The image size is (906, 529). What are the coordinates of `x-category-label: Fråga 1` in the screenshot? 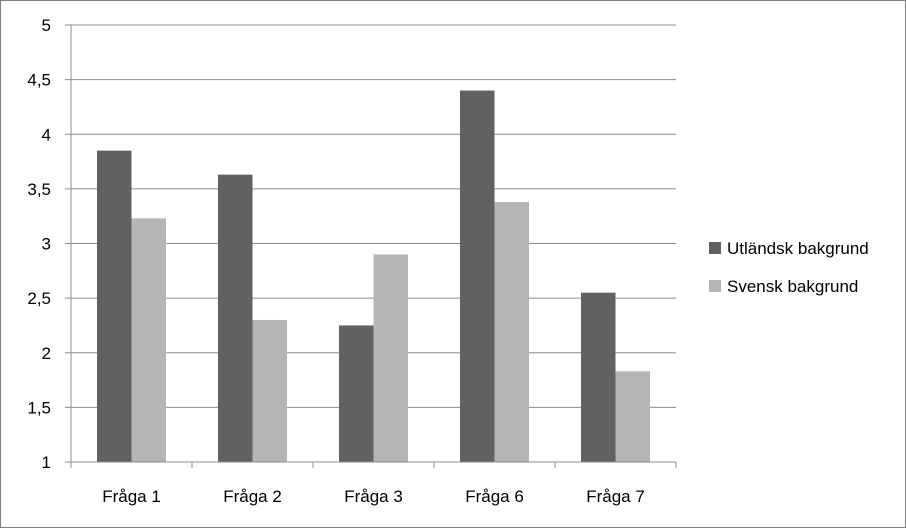 It's located at (131, 496).